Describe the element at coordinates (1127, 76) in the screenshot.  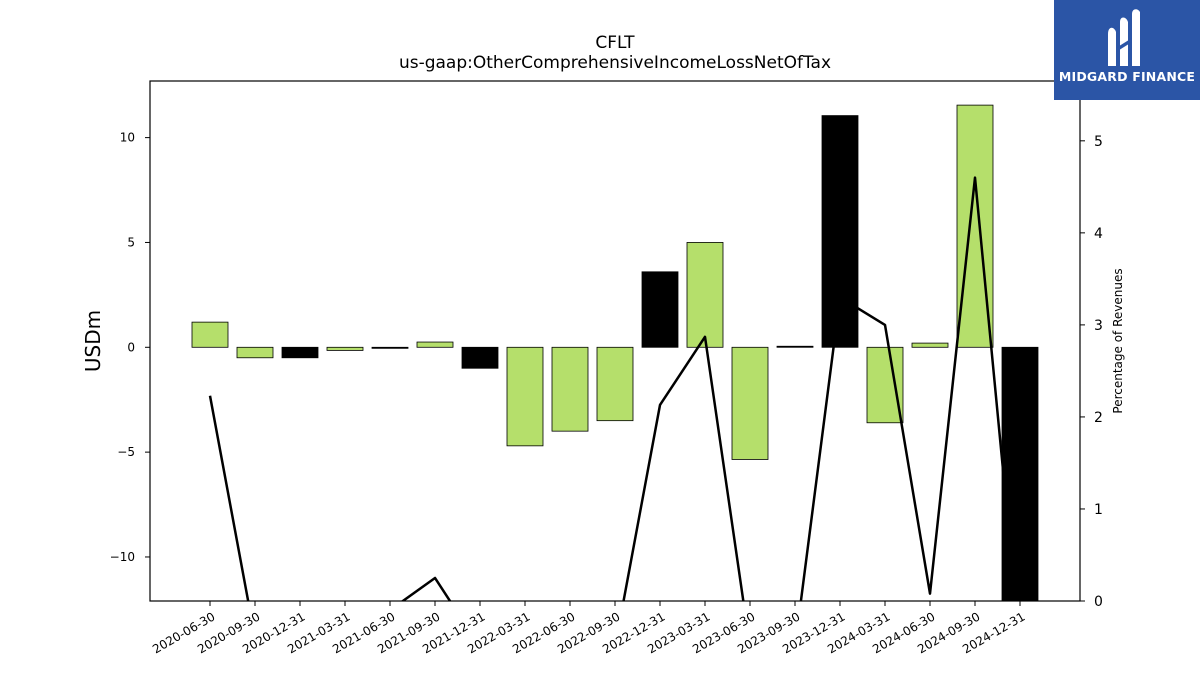
I see `brand-name: MIDGARD FINANCE` at that location.